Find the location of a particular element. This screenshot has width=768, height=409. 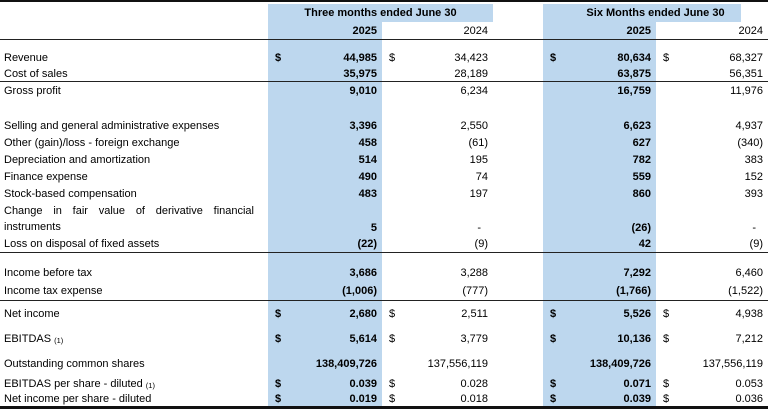

value-cell: 514 is located at coordinates (325, 159).